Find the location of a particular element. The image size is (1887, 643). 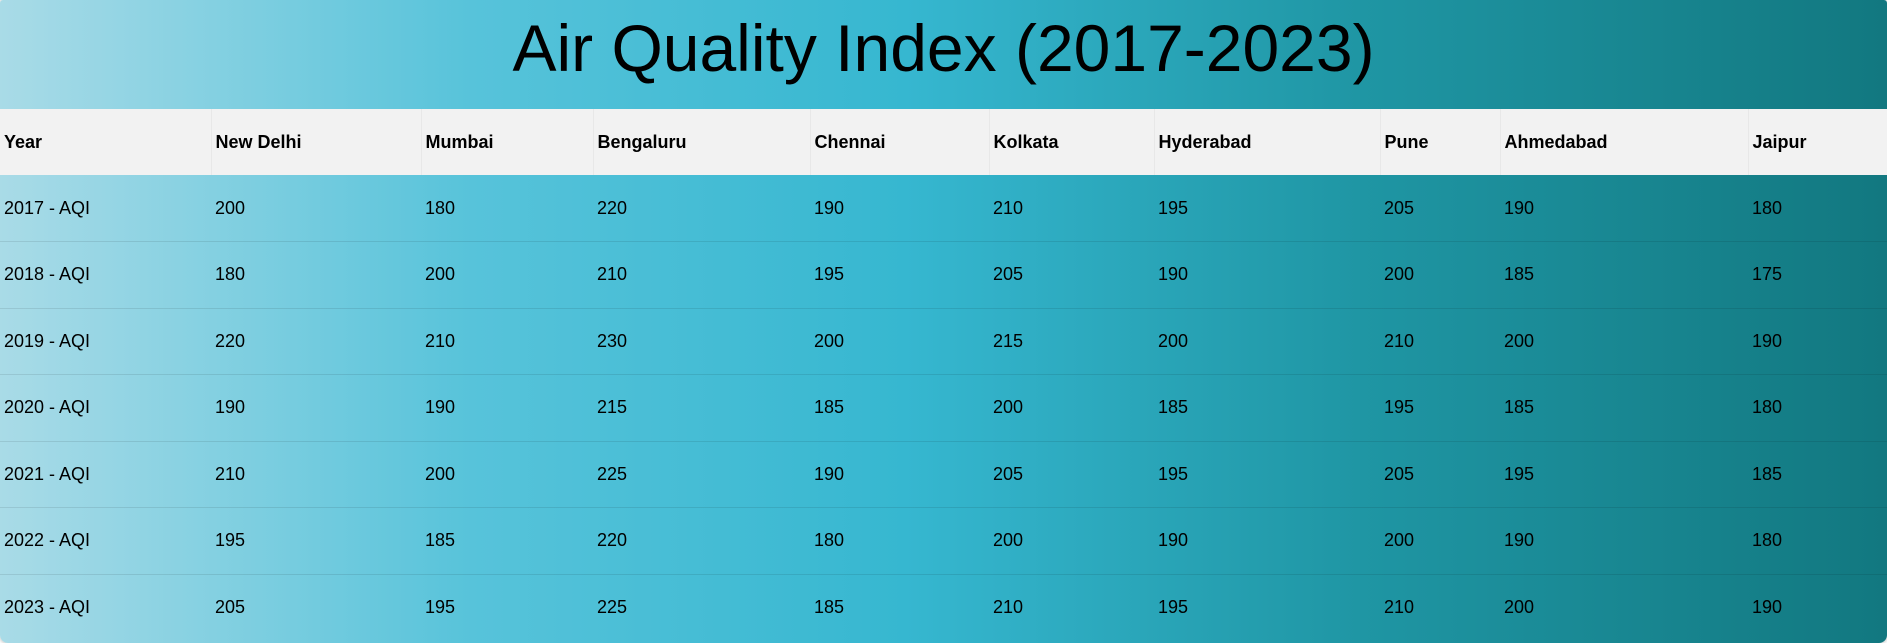

column-header-ahmedabad: Ahmedabad is located at coordinates (1624, 142).